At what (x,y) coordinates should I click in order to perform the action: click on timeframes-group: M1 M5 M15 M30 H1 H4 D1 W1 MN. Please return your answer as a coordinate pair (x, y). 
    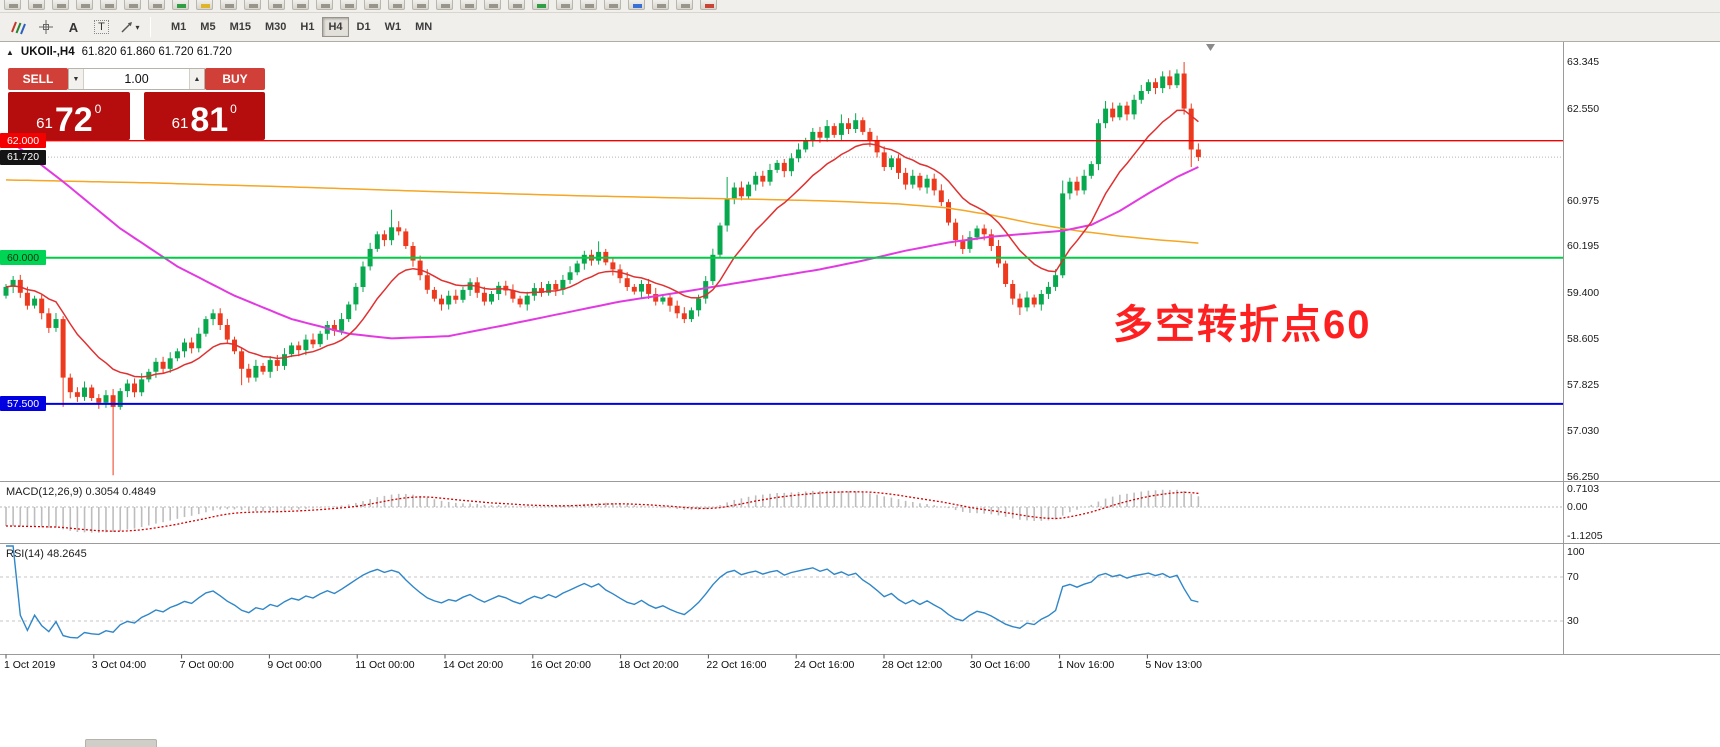
    Looking at the image, I should click on (302, 27).